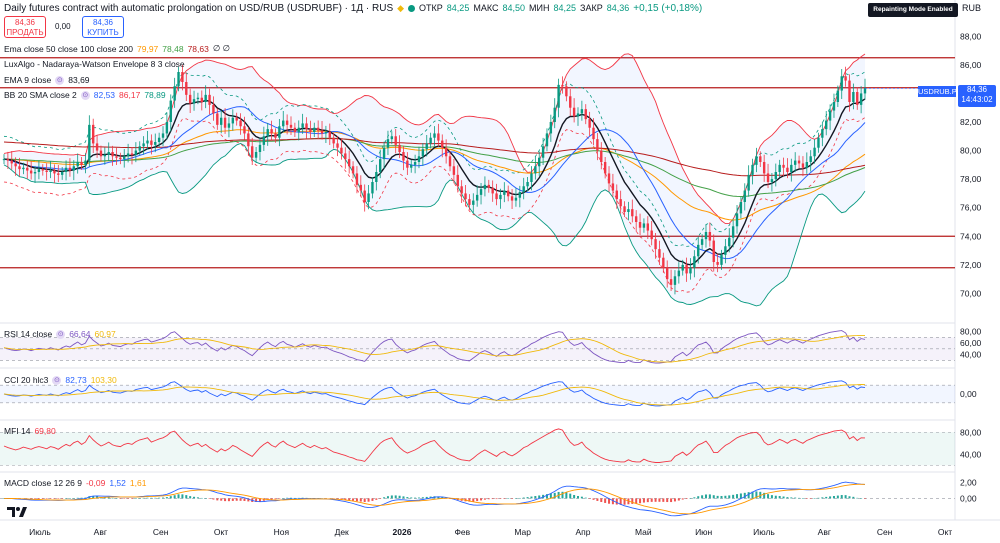 The width and height of the screenshot is (1000, 543). I want to click on mfi-legend: MFI 14 69,80, so click(30, 431).